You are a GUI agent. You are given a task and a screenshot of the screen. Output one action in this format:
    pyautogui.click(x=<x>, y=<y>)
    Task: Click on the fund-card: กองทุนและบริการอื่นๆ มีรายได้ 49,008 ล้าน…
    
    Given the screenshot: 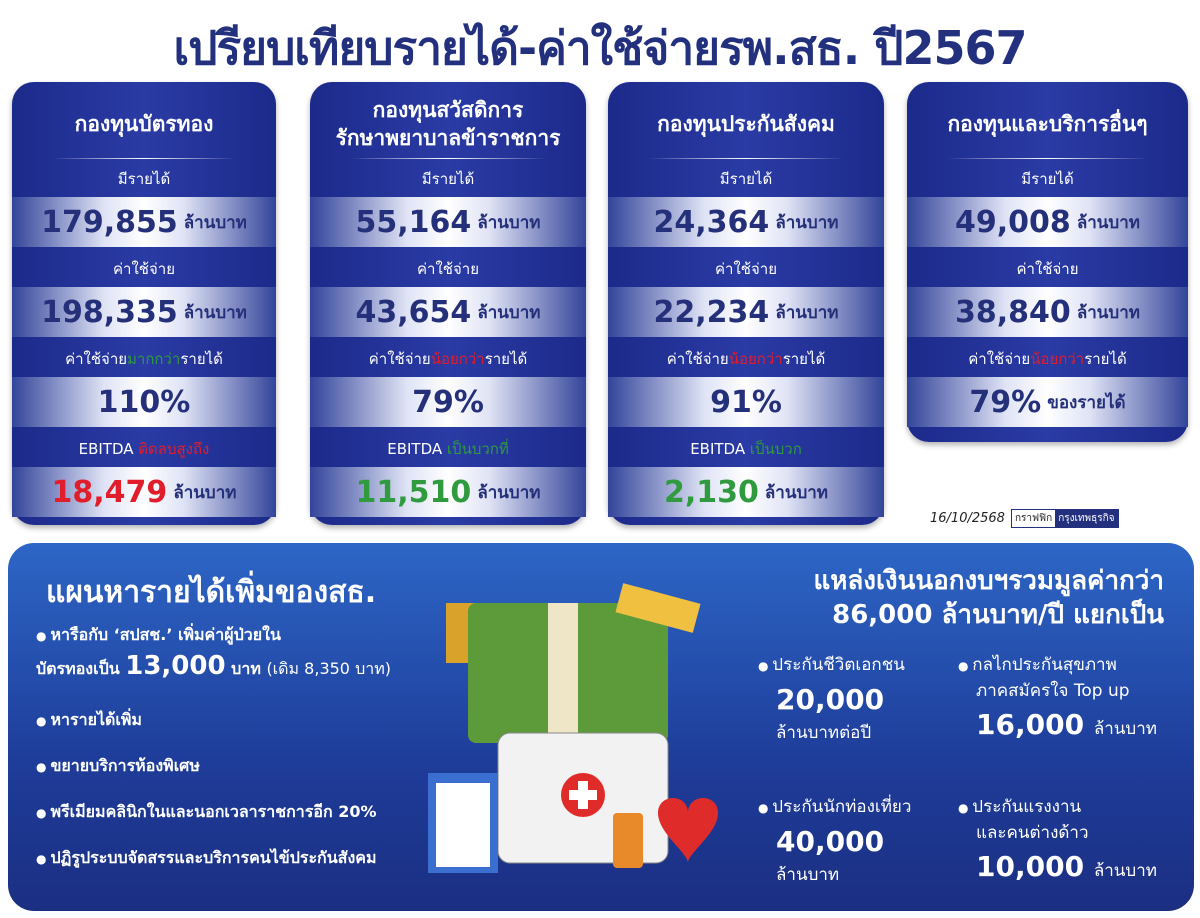 What is the action you would take?
    pyautogui.click(x=1047, y=262)
    